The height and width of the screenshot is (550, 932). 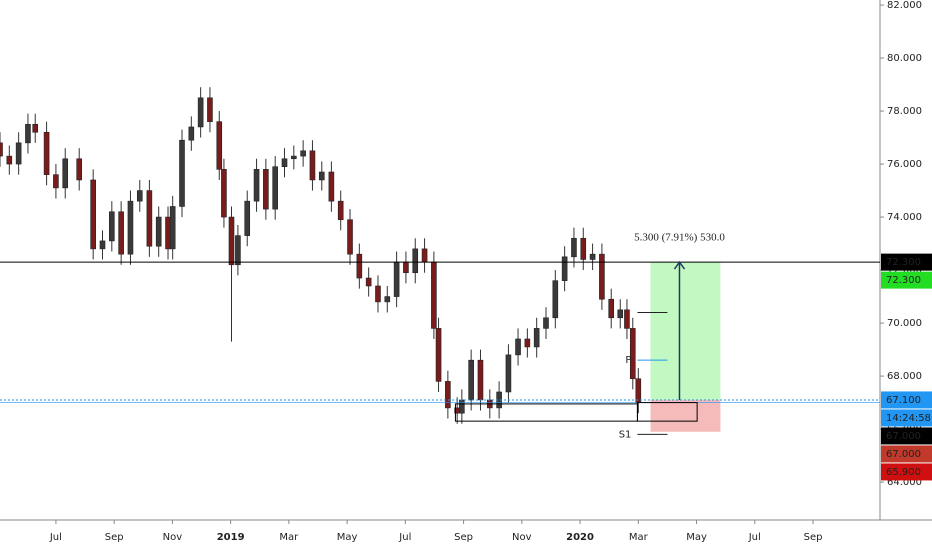 What do you see at coordinates (231, 537) in the screenshot?
I see `x-tick-label: 2019` at bounding box center [231, 537].